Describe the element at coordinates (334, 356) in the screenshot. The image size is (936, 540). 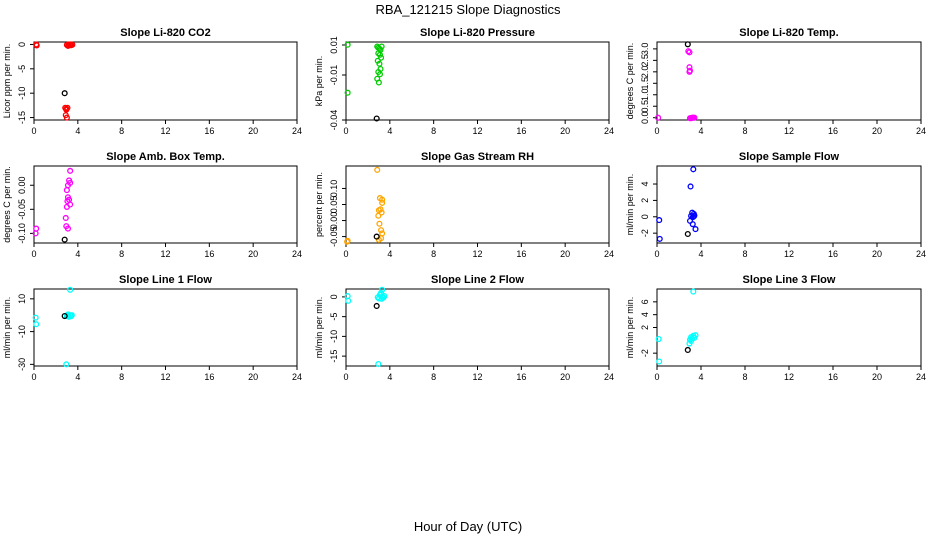
I see `y-tick-label: -15` at that location.